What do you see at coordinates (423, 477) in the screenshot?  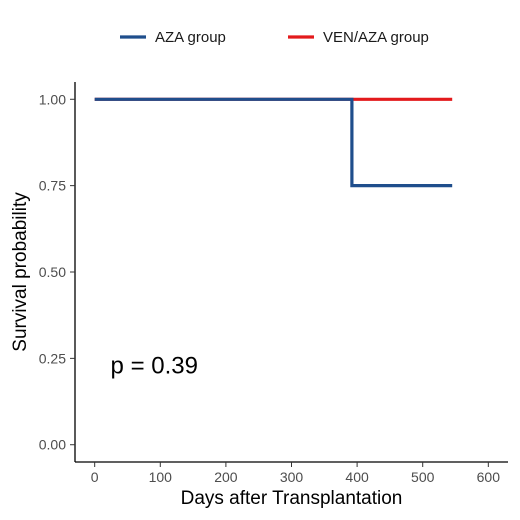 I see `x-tick-label: 500` at bounding box center [423, 477].